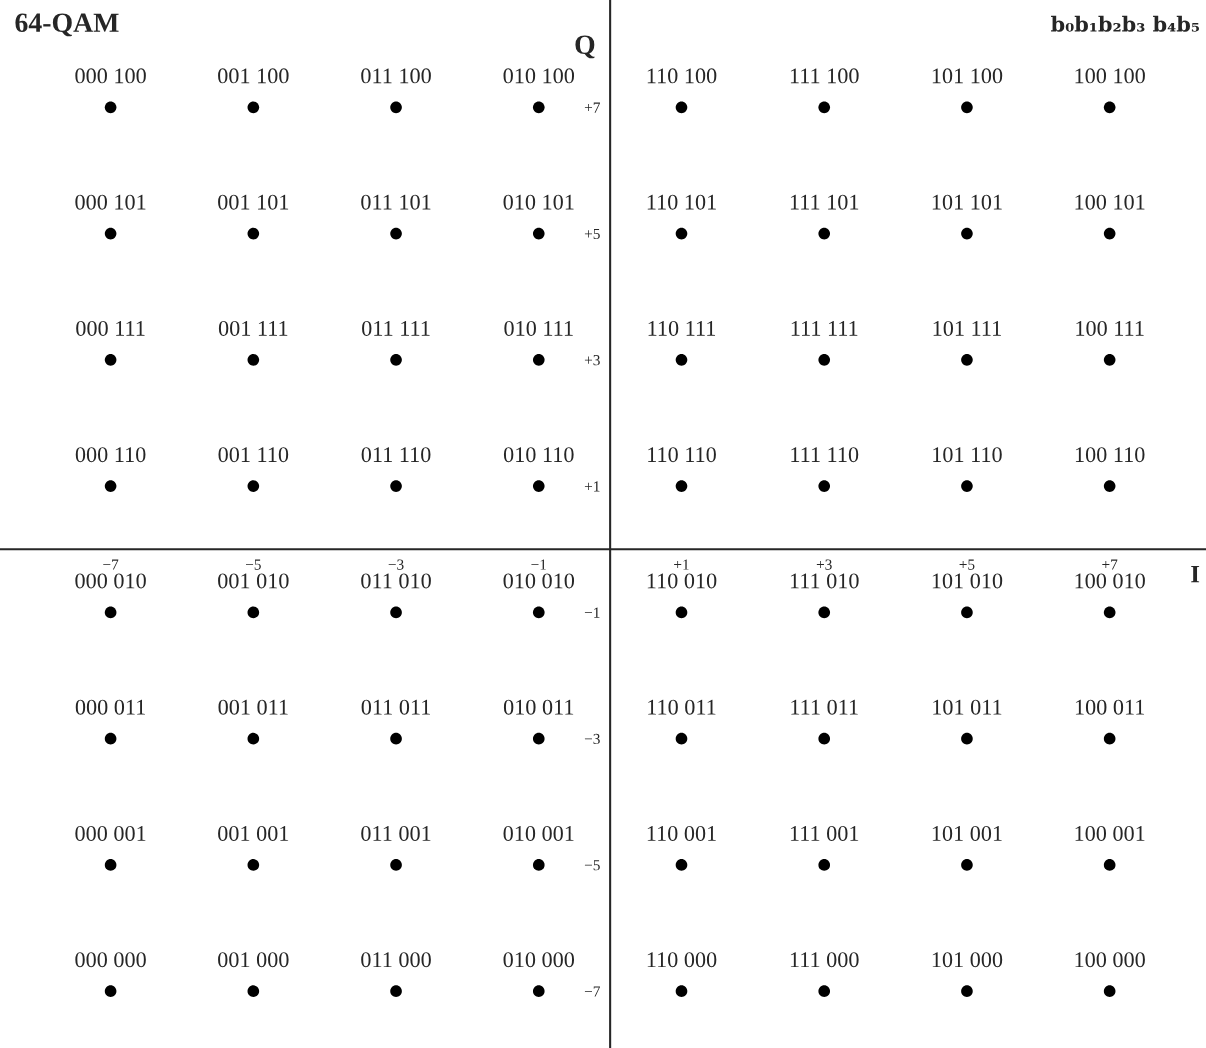  I want to click on annotation: 011 101, so click(396, 202).